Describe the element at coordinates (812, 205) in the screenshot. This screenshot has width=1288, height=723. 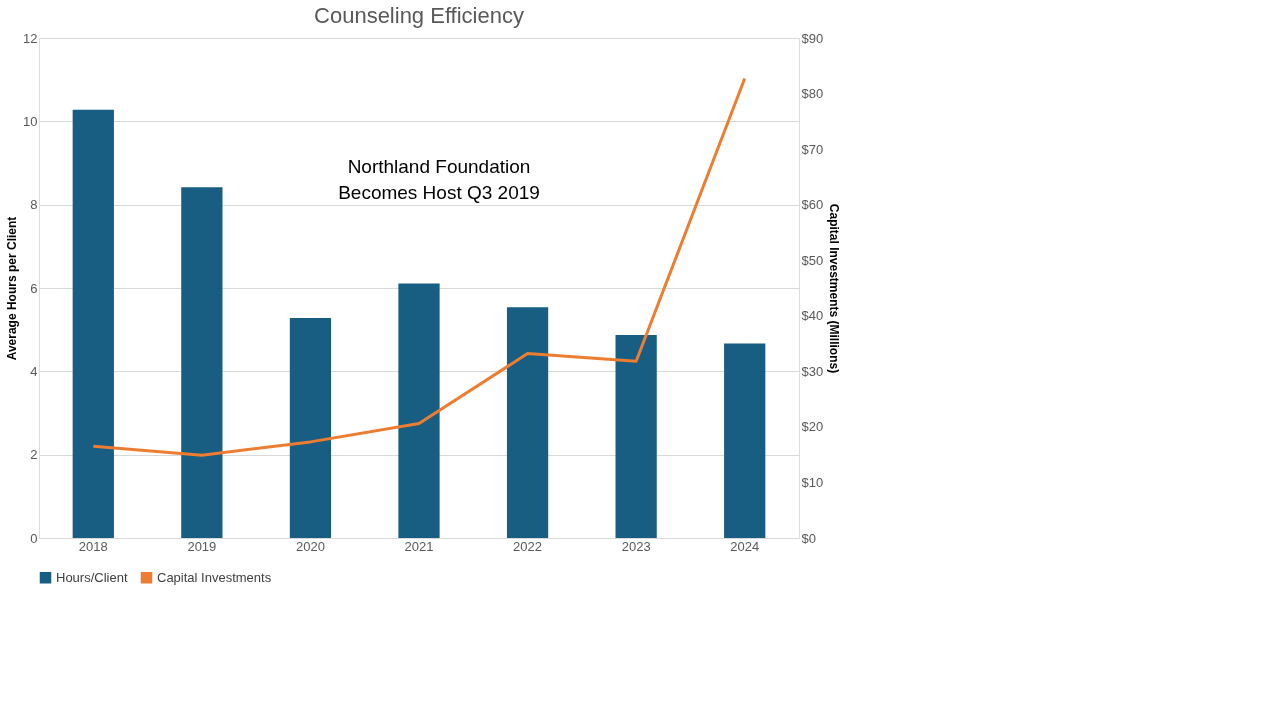
I see `y2-tick-label: $60` at that location.